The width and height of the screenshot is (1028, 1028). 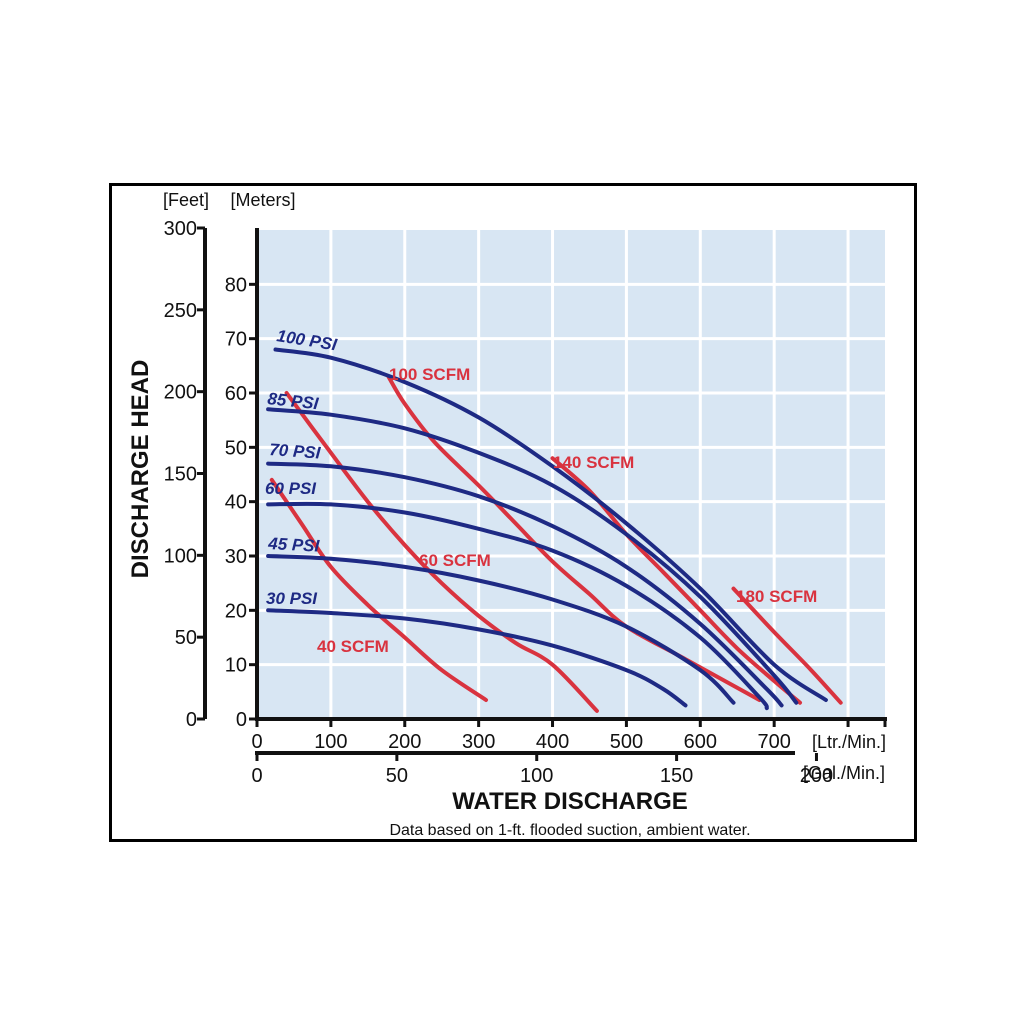 What do you see at coordinates (353, 646) in the screenshot?
I see `air-curve-label: 40 SCFM` at bounding box center [353, 646].